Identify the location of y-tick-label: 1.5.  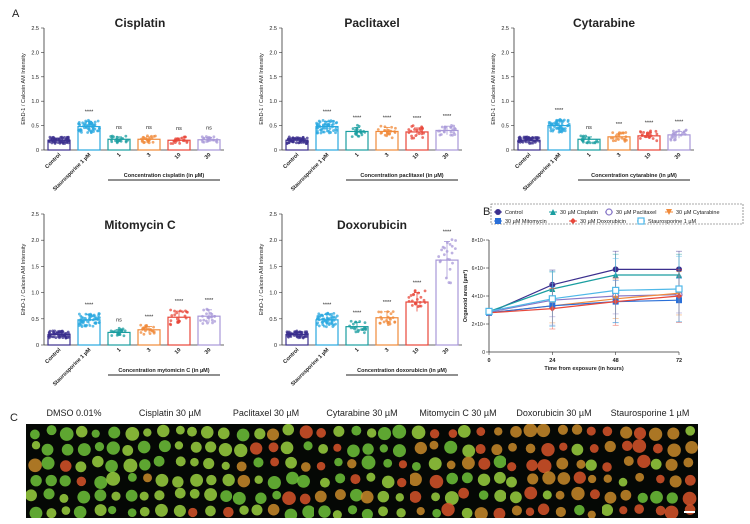
(35, 267).